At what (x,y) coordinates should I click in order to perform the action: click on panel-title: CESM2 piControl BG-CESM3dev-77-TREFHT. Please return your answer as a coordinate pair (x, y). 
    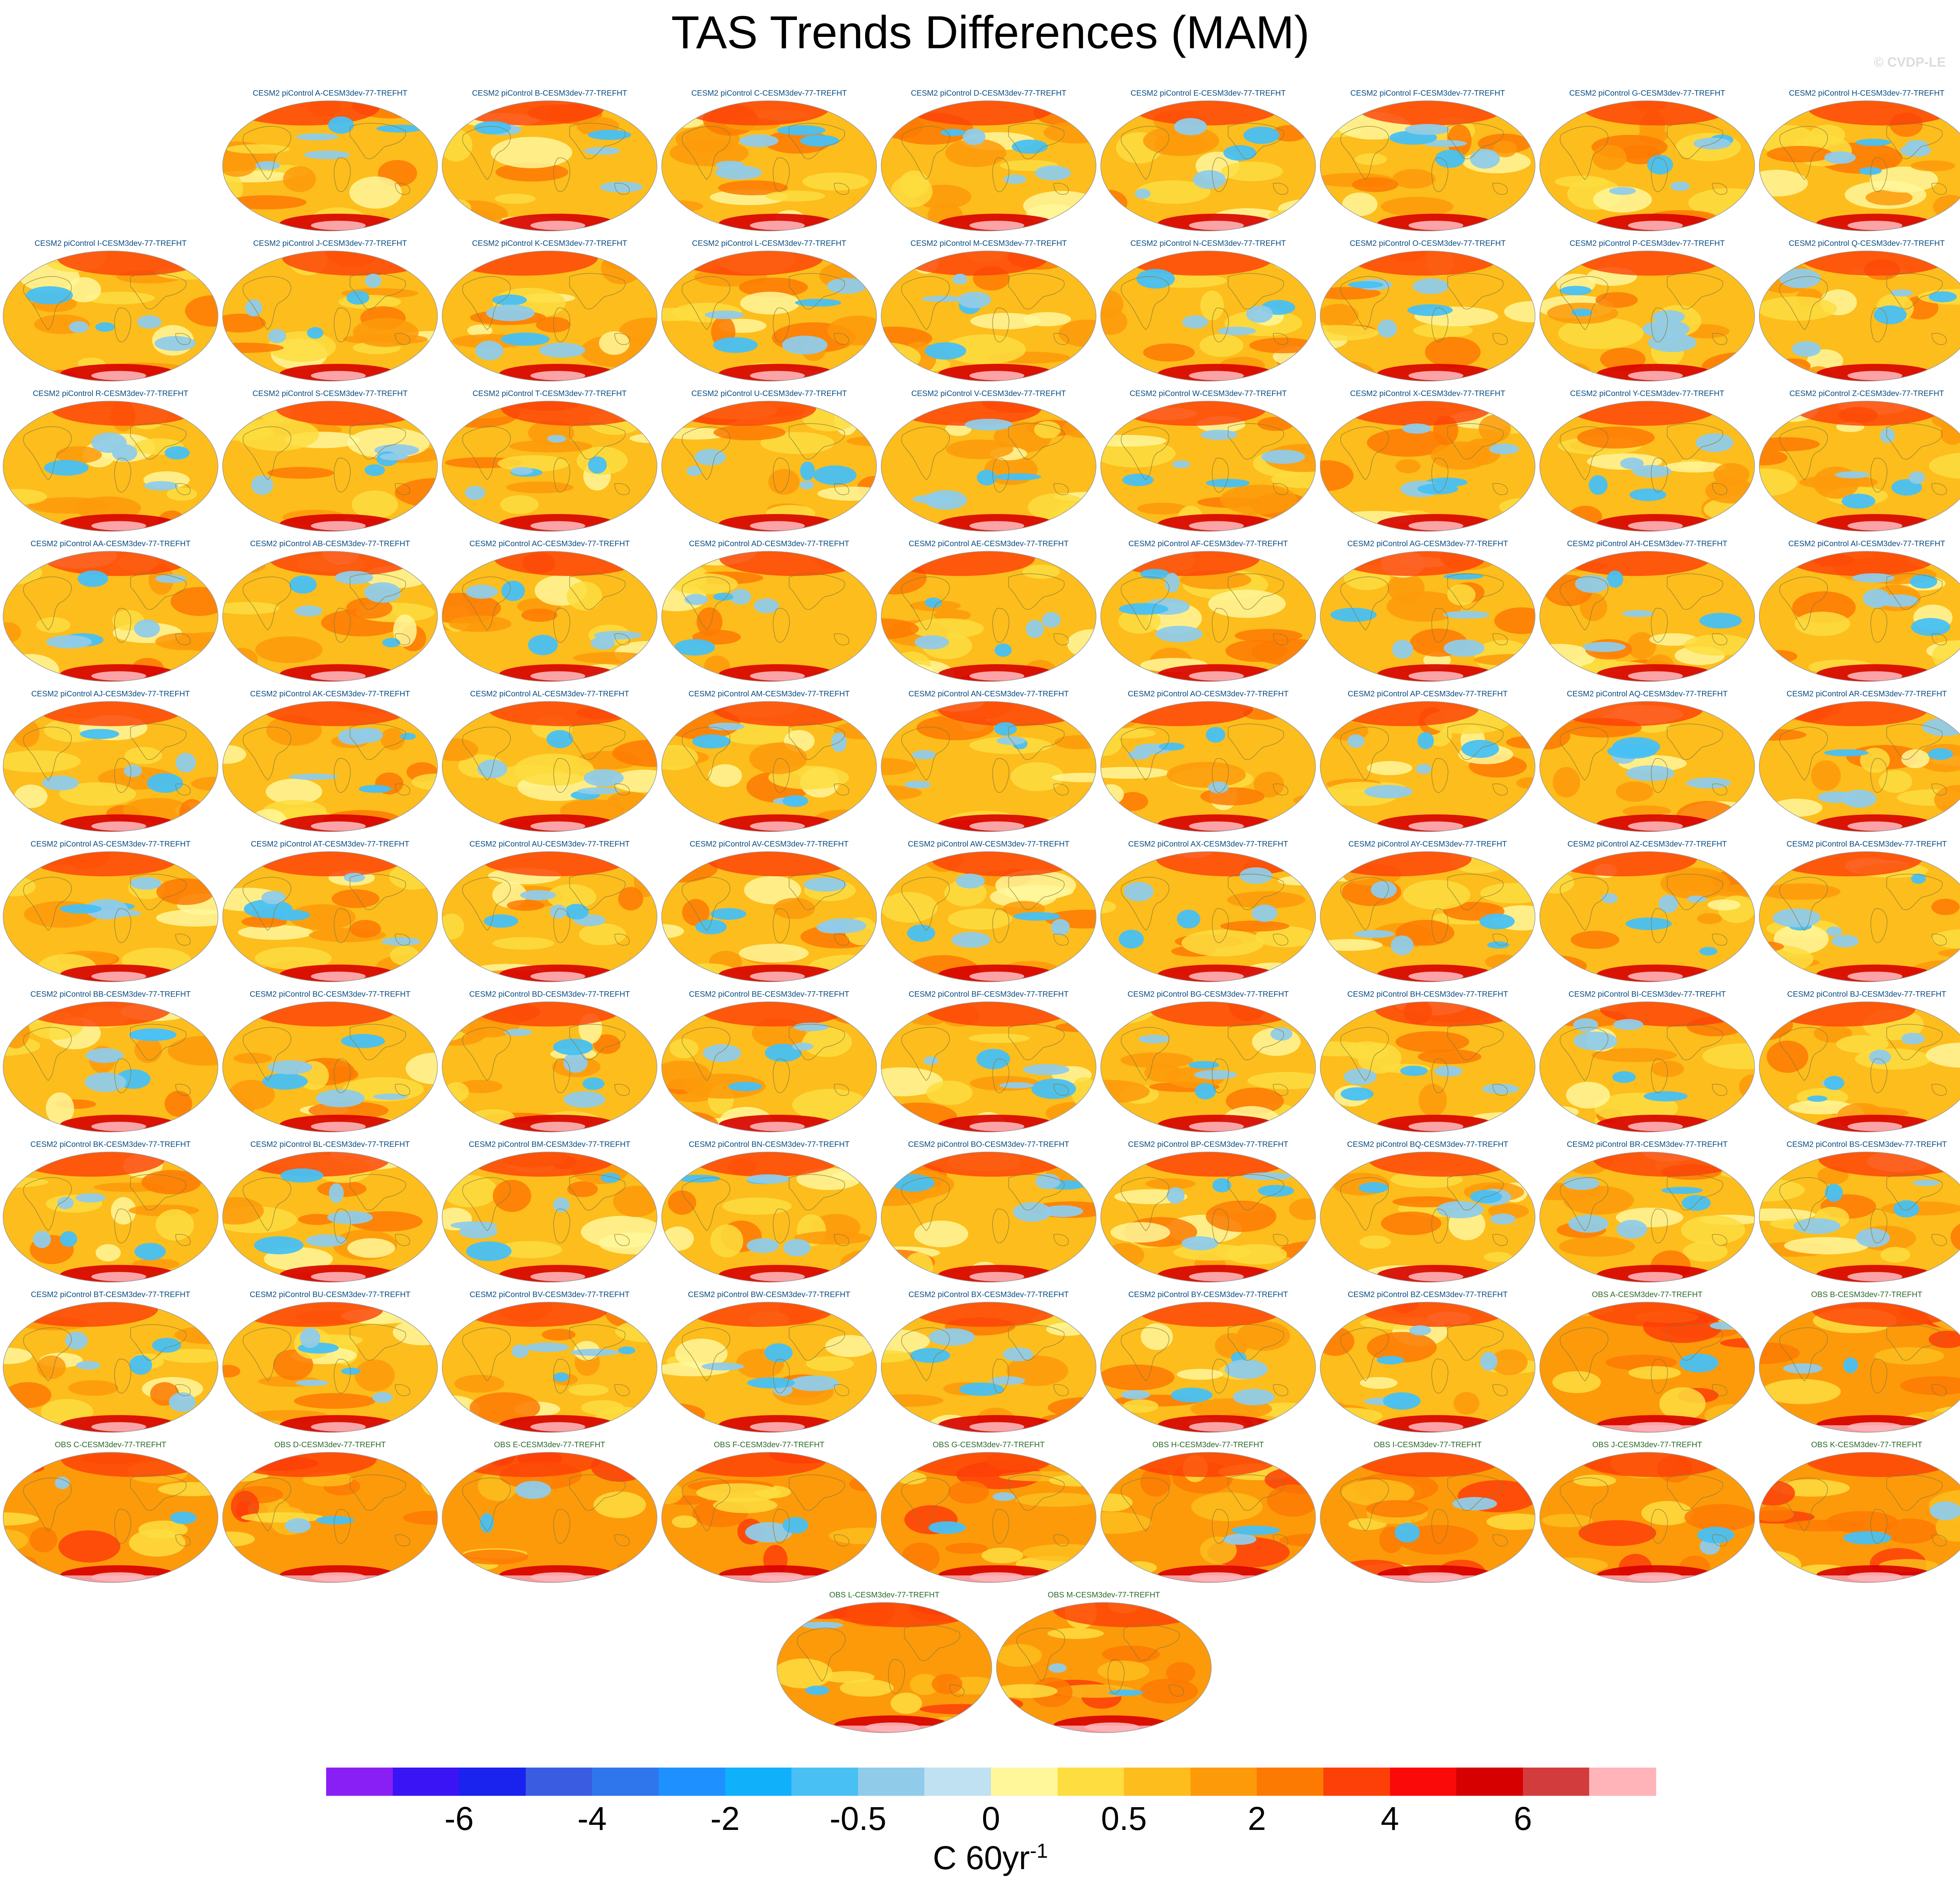
    Looking at the image, I should click on (1208, 995).